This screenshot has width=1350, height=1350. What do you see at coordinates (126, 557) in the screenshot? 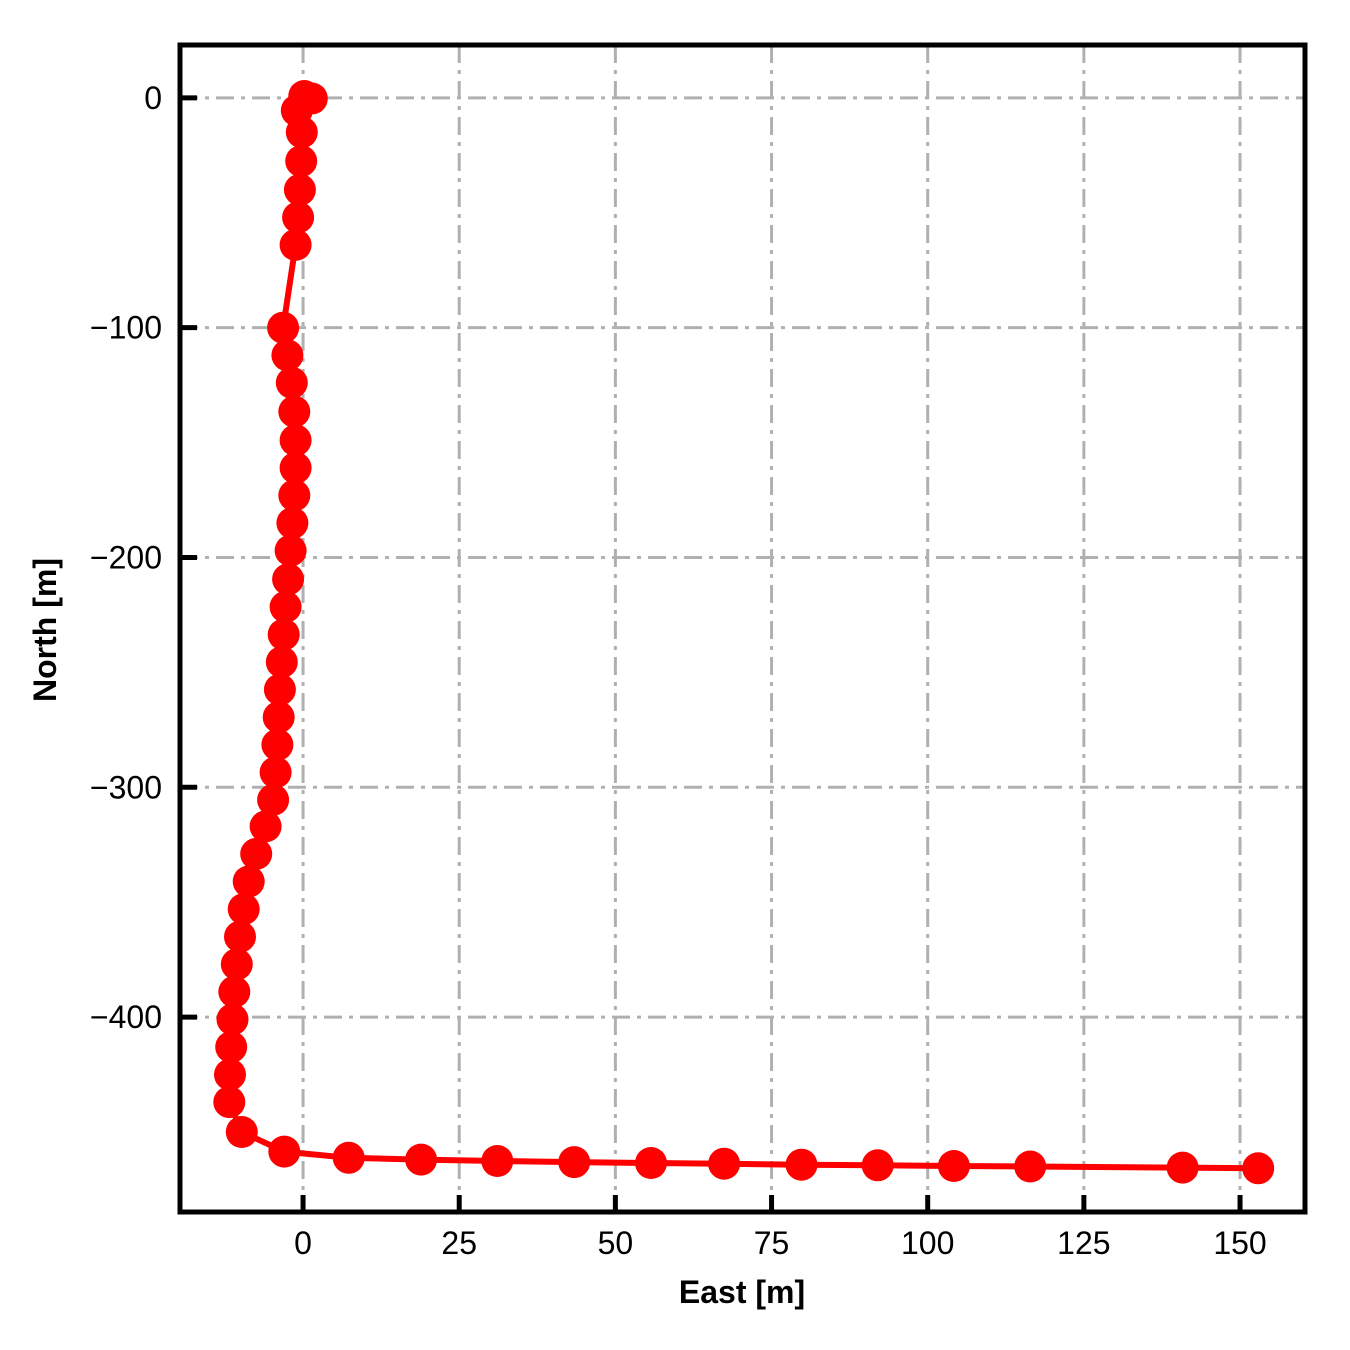
I see `y-tick-label: −200` at bounding box center [126, 557].